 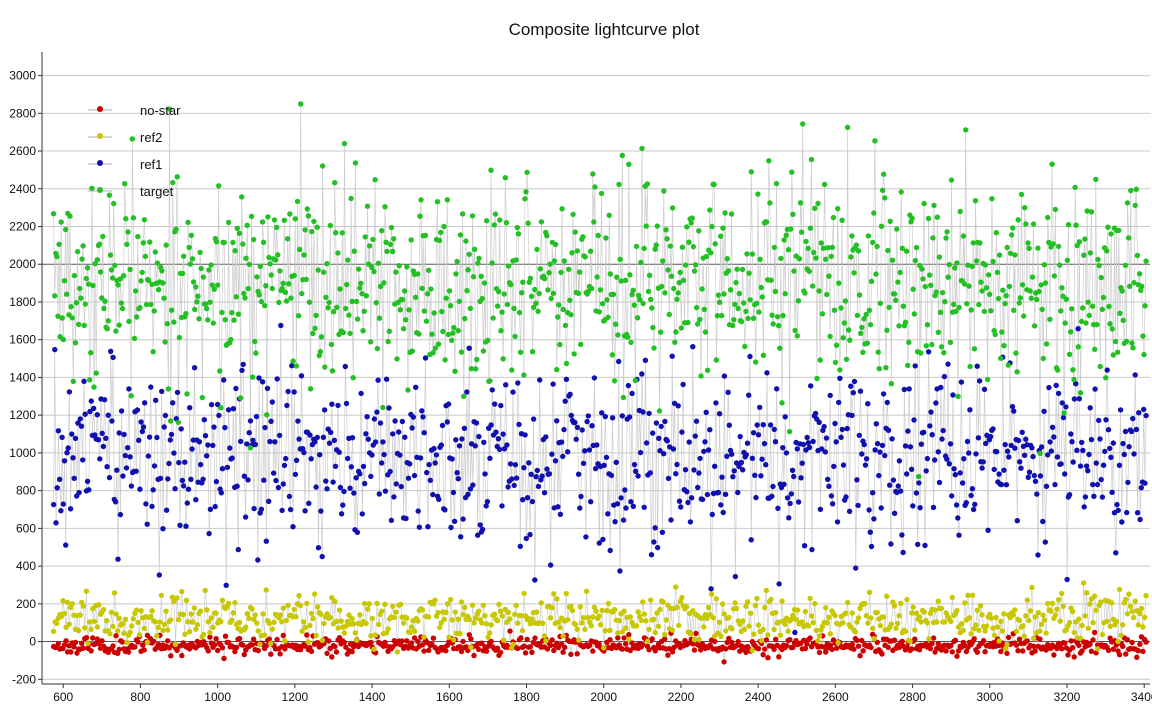 What do you see at coordinates (449, 697) in the screenshot?
I see `x-tick-label: 1600` at bounding box center [449, 697].